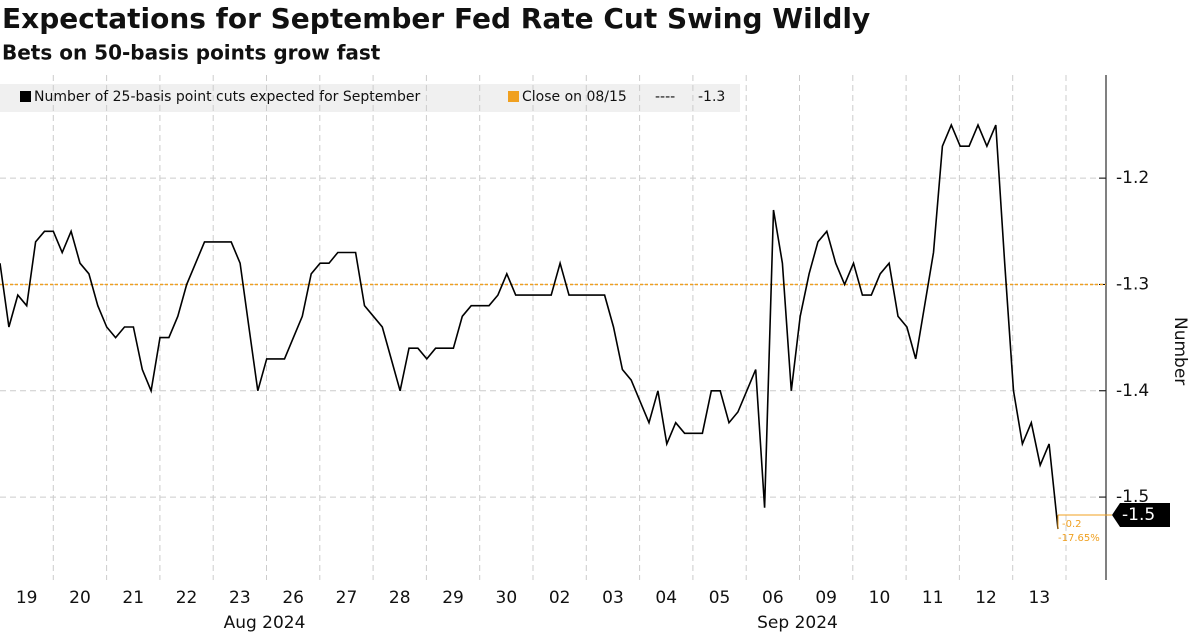  I want to click on x-tick-label: 21, so click(133, 598).